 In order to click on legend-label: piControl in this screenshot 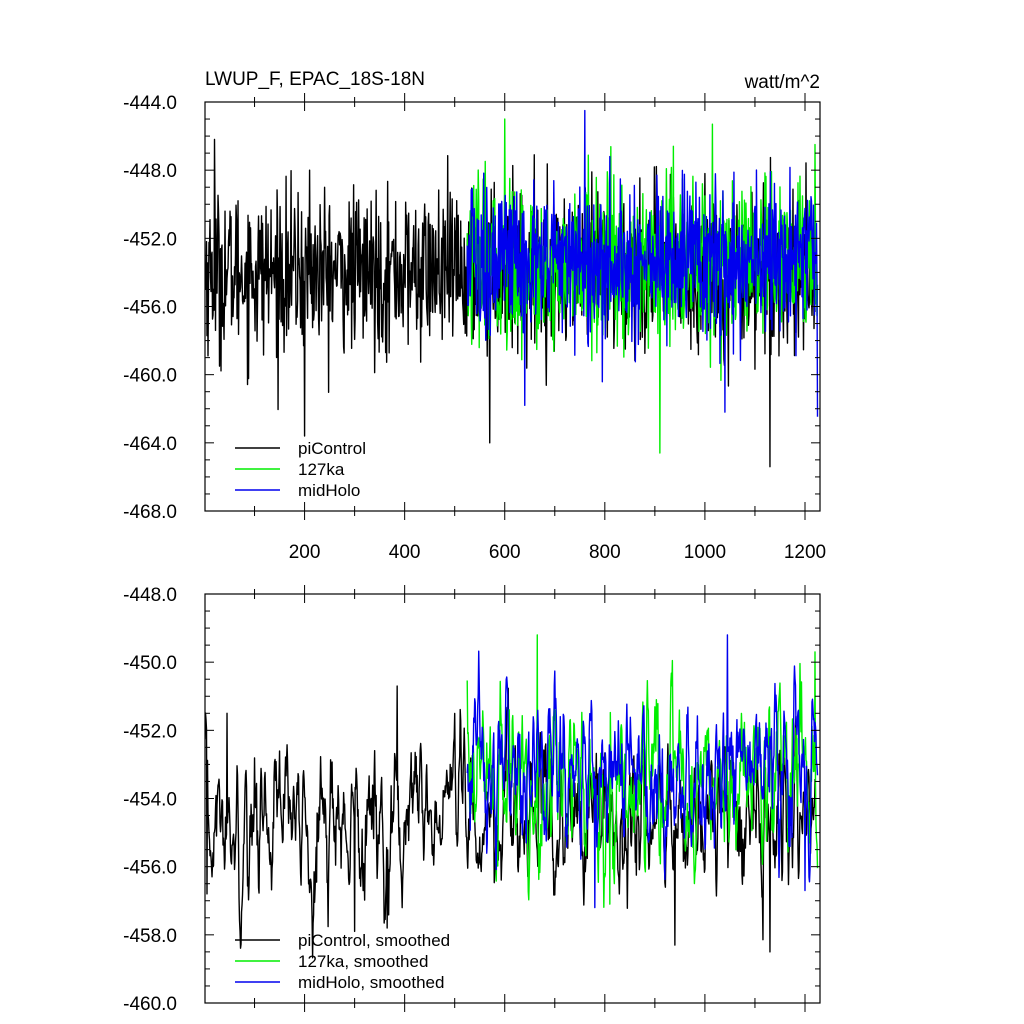, I will do `click(332, 448)`.